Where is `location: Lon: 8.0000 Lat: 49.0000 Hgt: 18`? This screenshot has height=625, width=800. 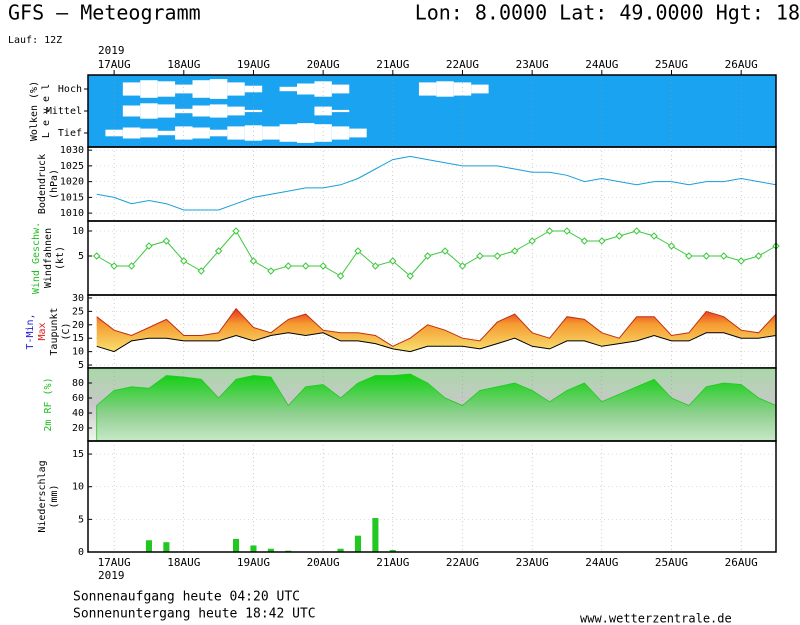 location: Lon: 8.0000 Lat: 49.0000 Hgt: 18 is located at coordinates (607, 13).